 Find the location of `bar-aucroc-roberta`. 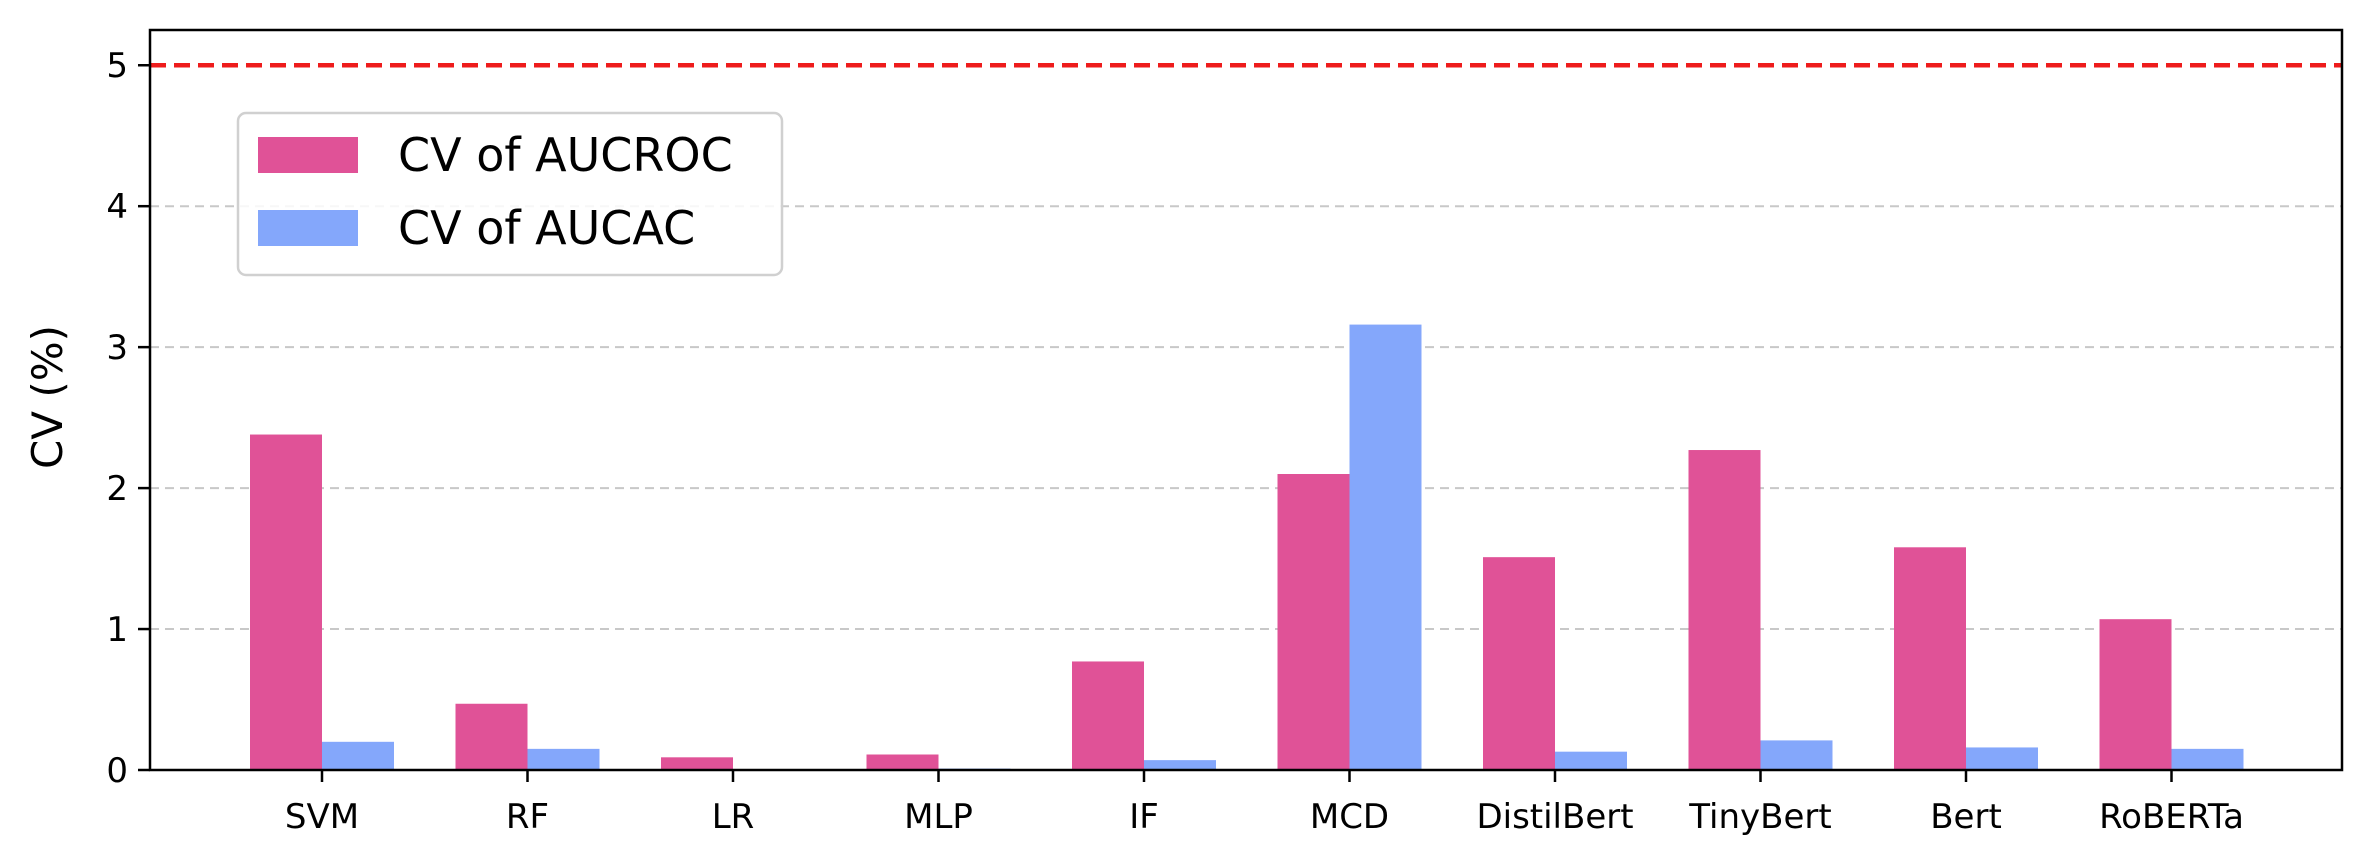

bar-aucroc-roberta is located at coordinates (2135, 694).